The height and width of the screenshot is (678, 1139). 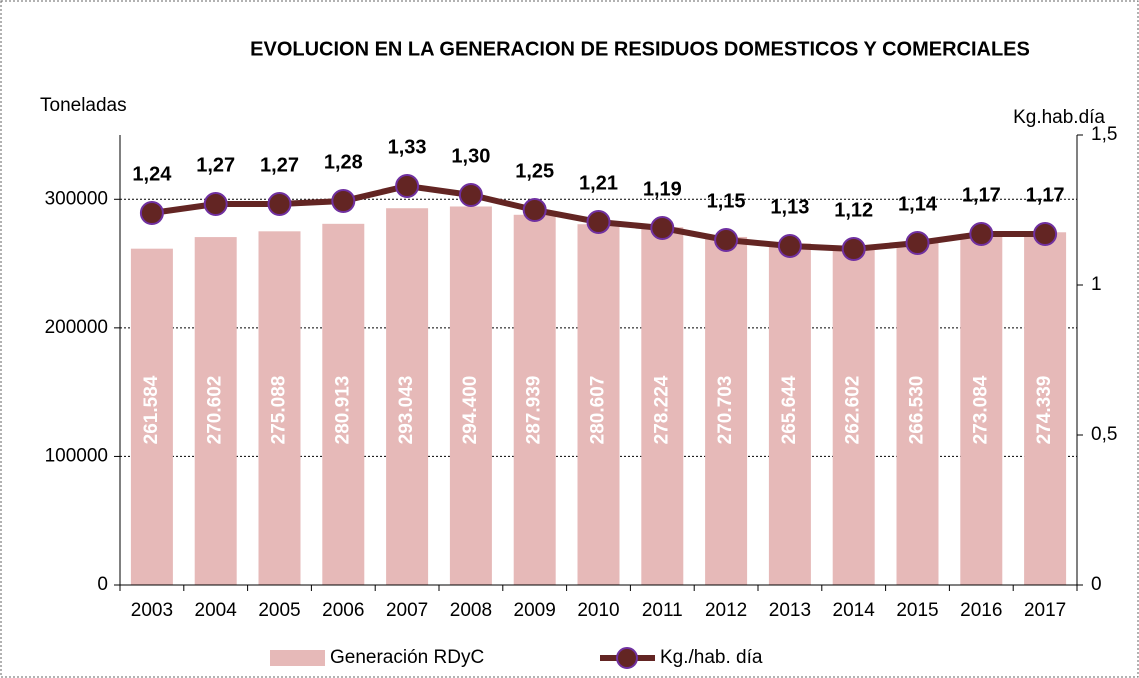 What do you see at coordinates (407, 657) in the screenshot?
I see `legend-label: Generación RDyC` at bounding box center [407, 657].